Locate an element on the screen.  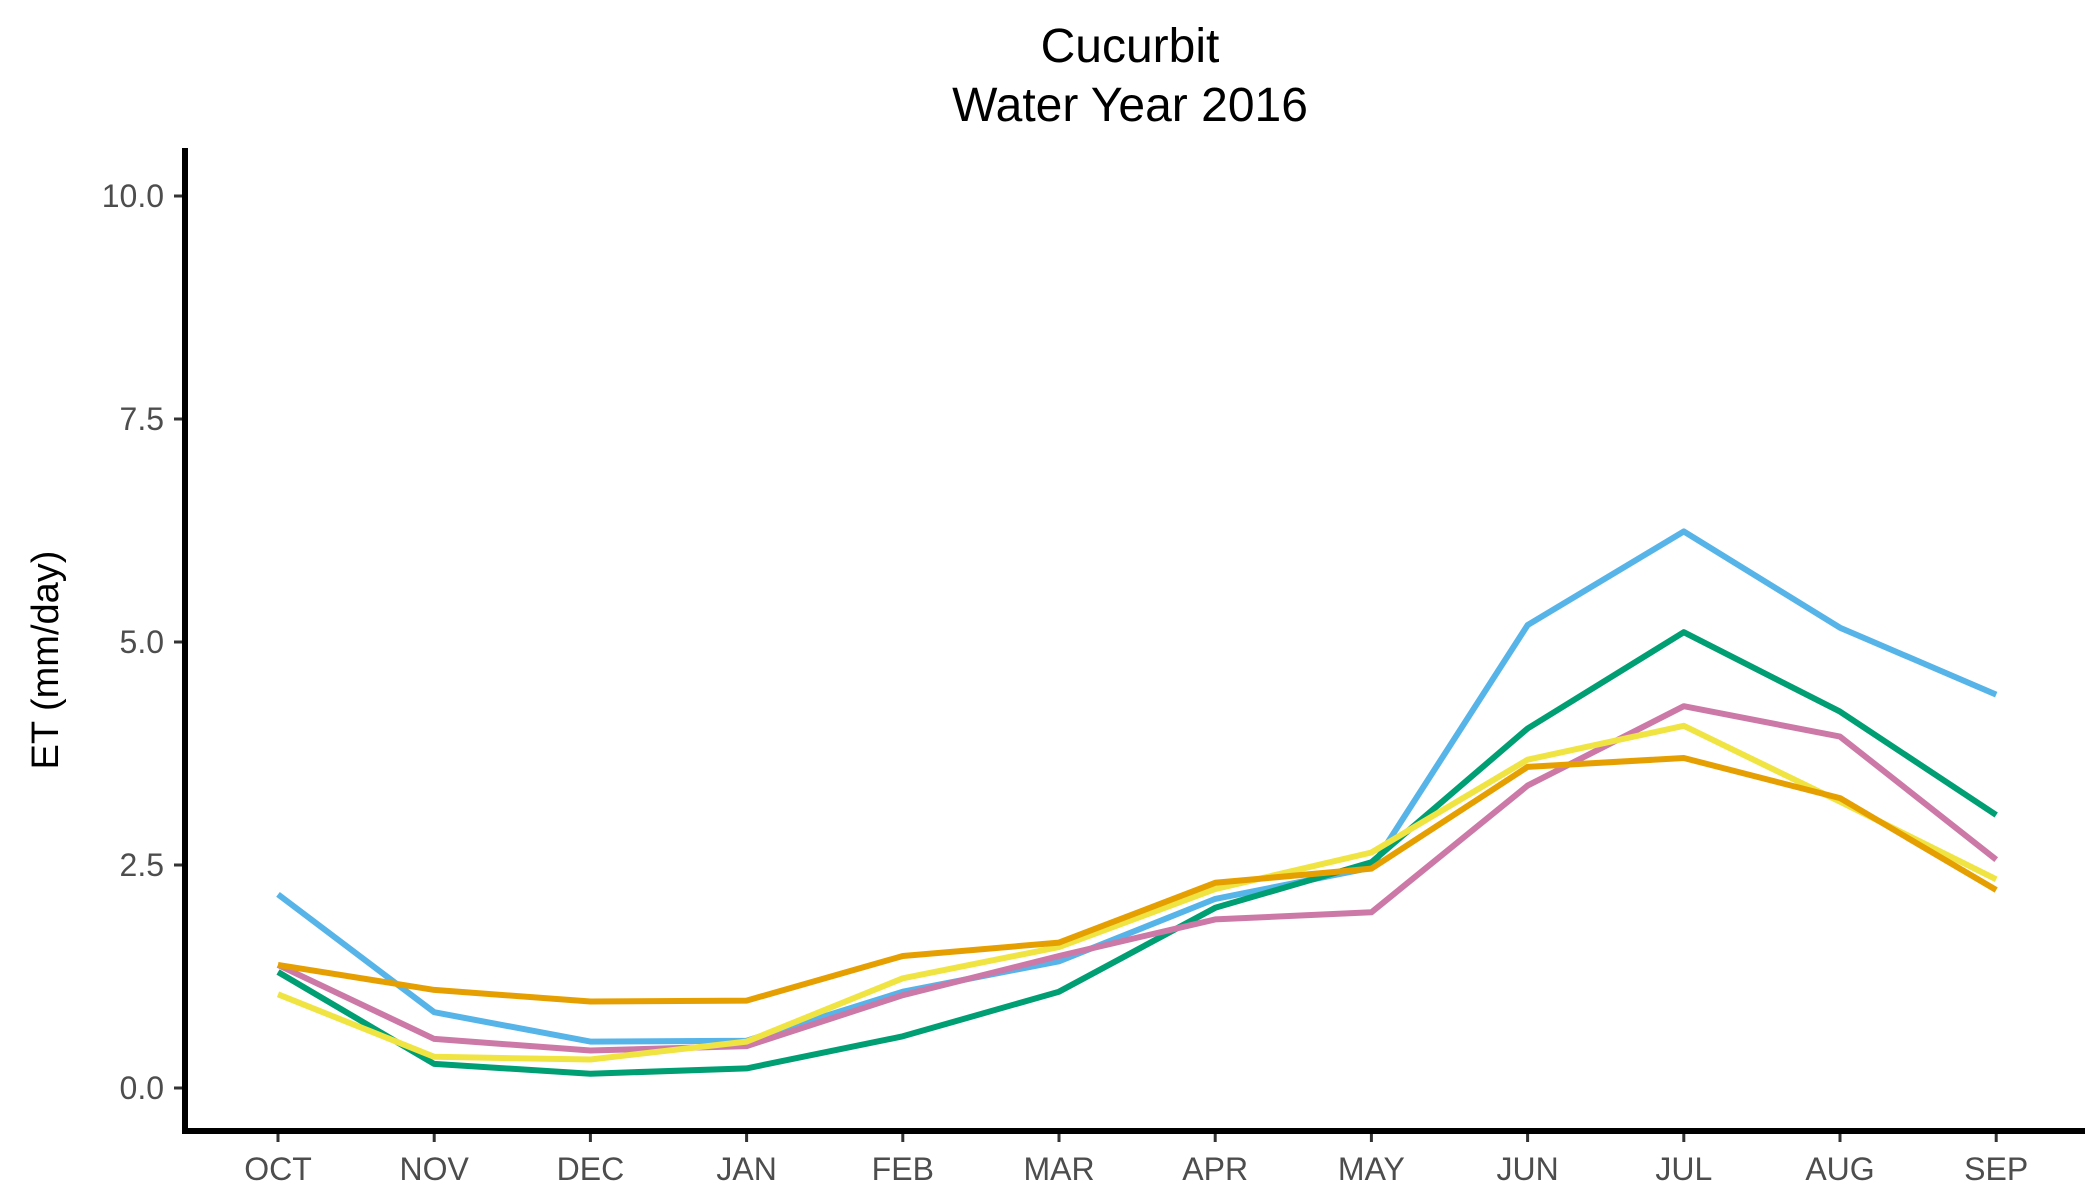
x-tick-label: MAR is located at coordinates (1058, 1169).